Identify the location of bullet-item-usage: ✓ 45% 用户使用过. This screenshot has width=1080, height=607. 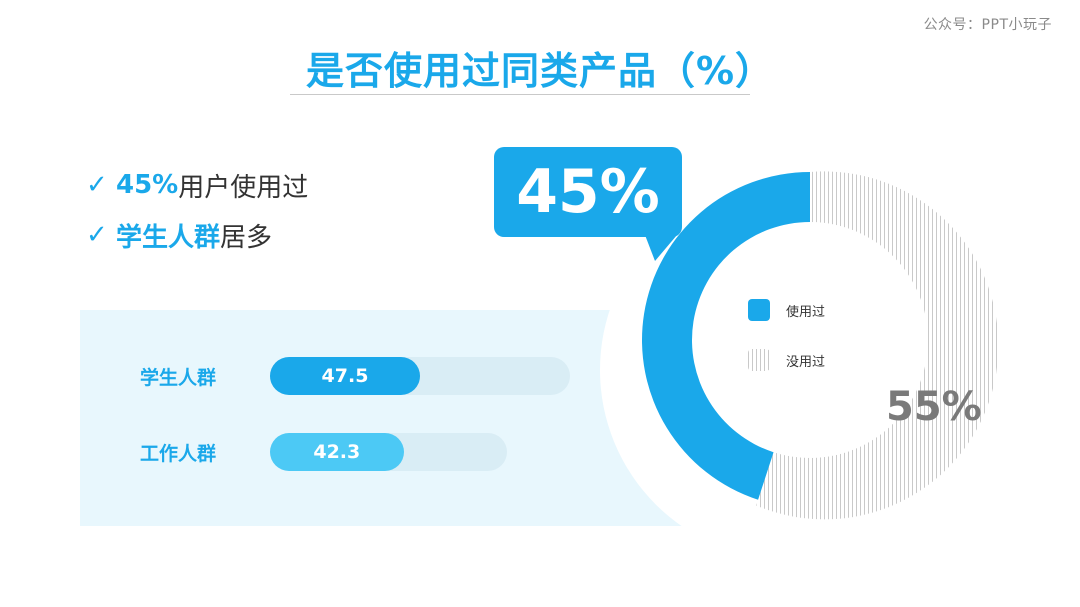
(197, 185).